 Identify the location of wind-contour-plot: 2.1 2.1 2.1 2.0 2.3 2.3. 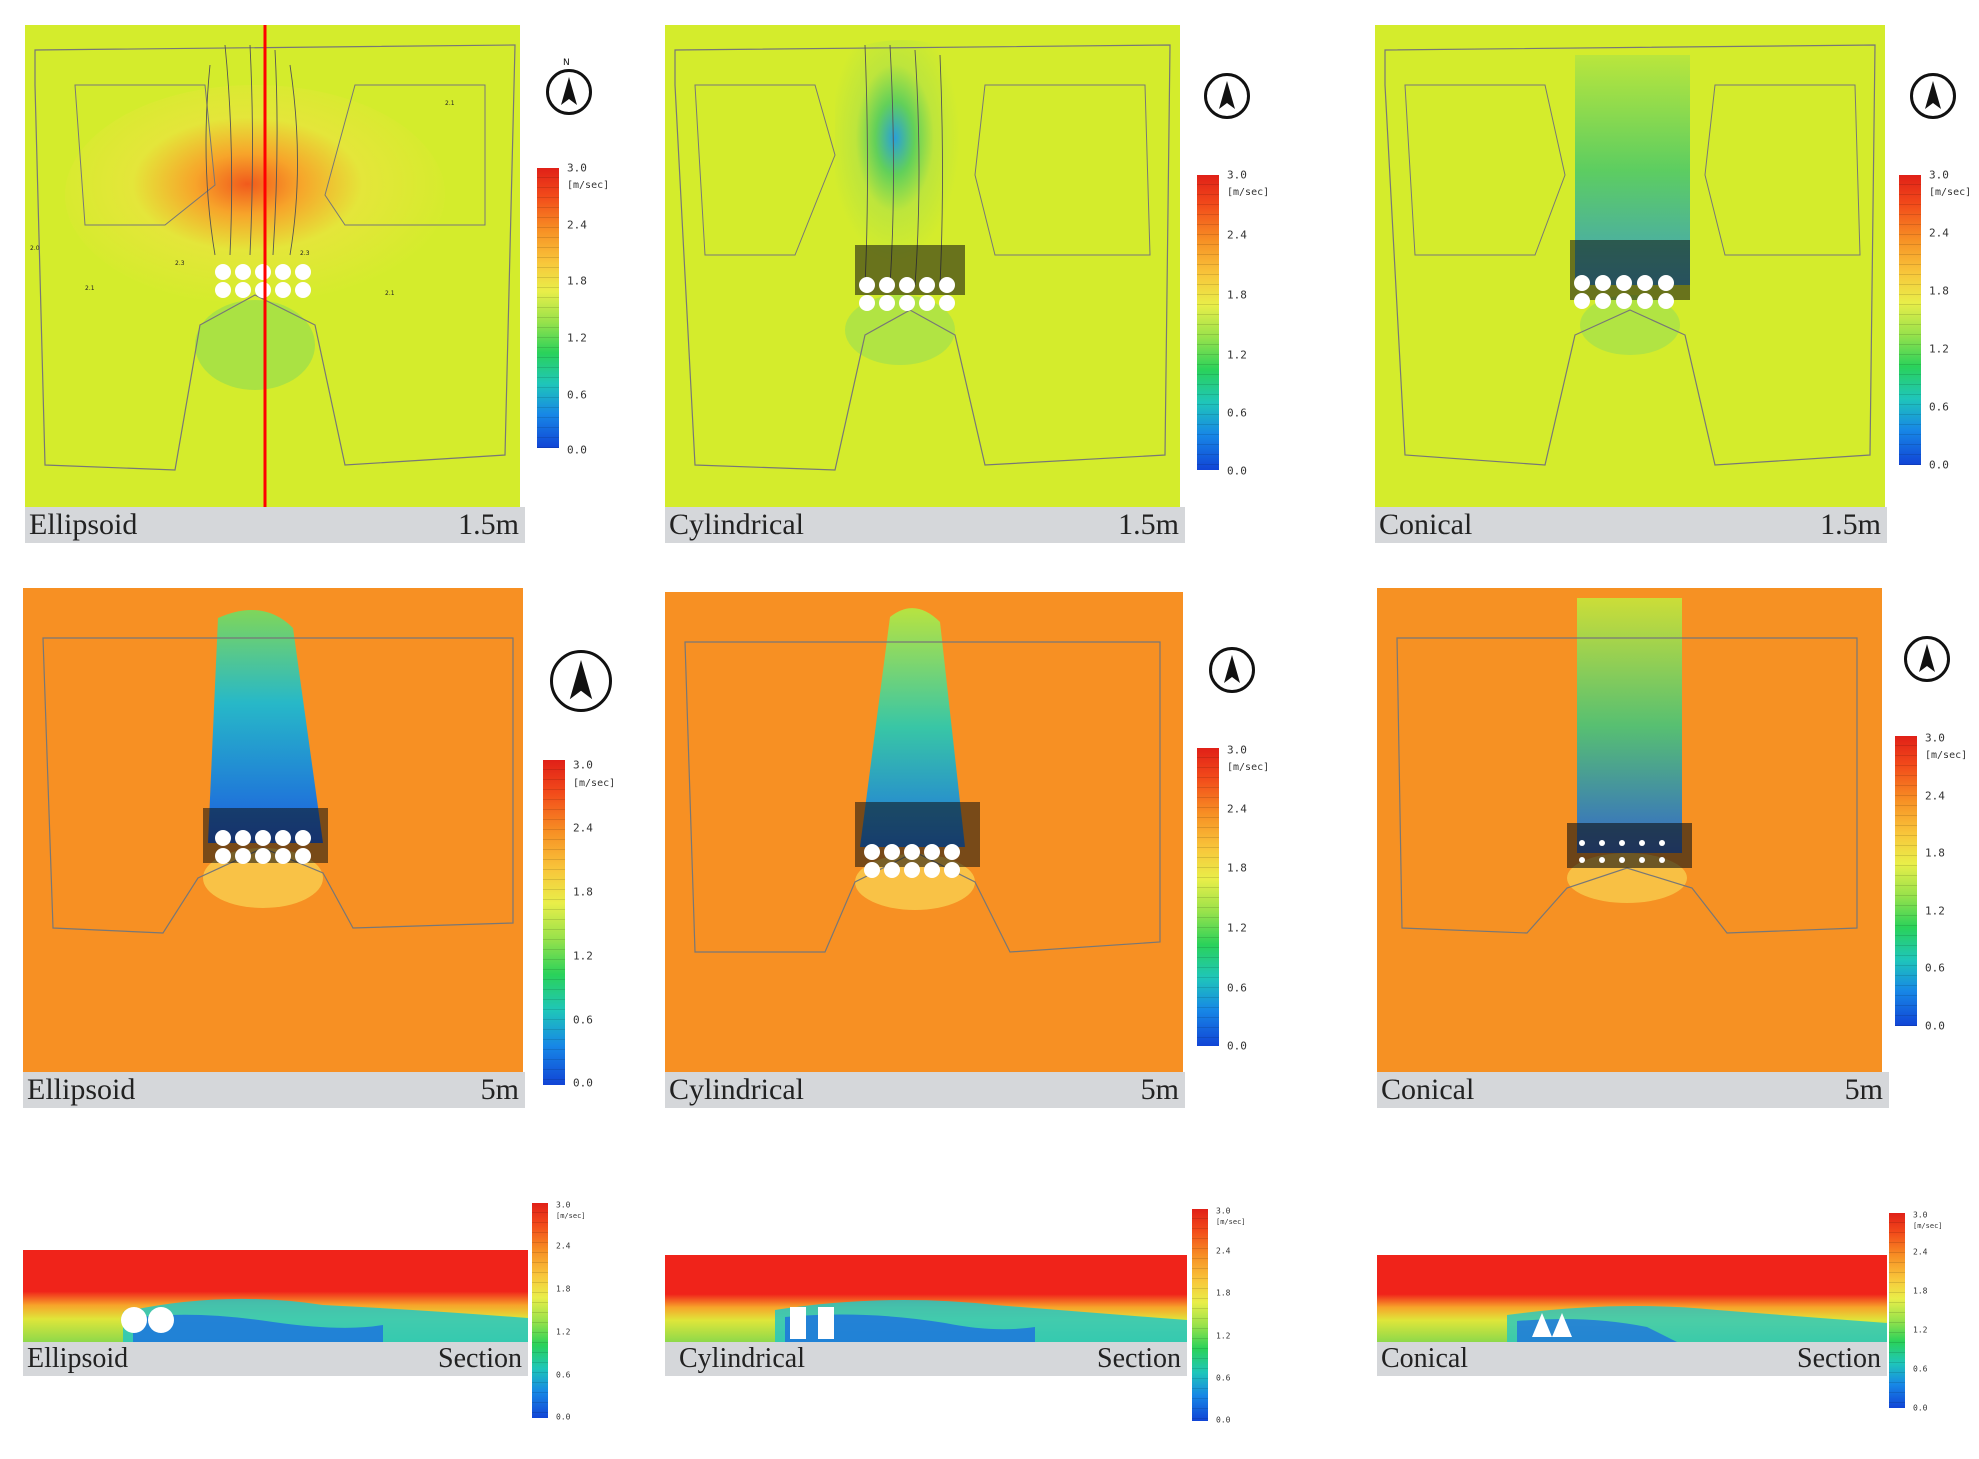
(272, 266).